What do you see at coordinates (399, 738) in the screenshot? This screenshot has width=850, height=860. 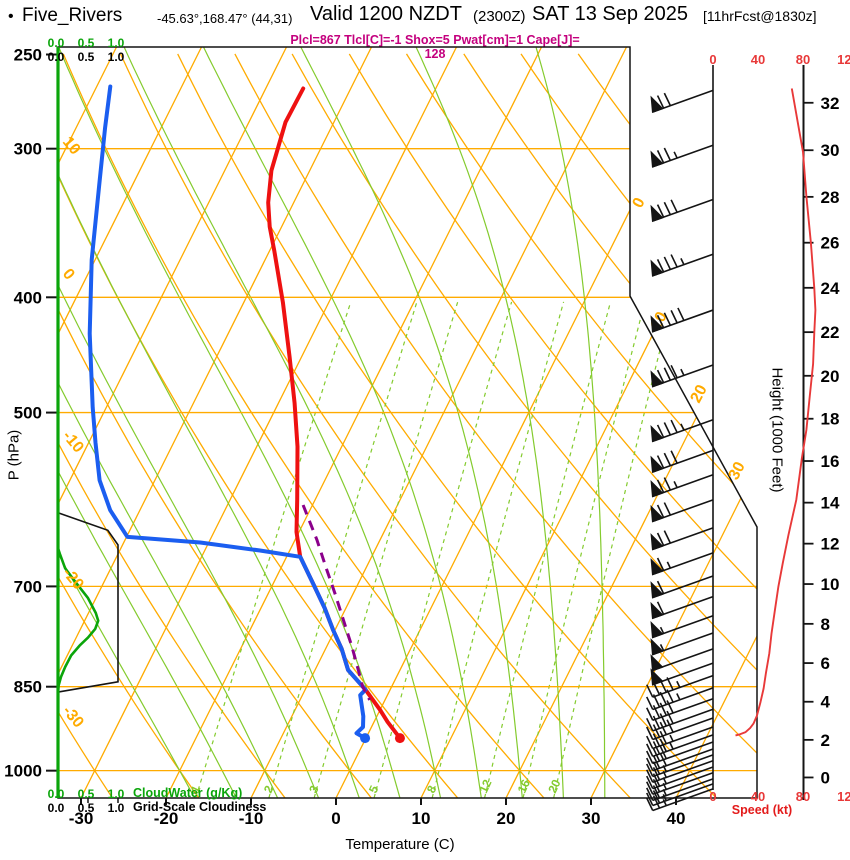 I see `surface-temperature-dot` at bounding box center [399, 738].